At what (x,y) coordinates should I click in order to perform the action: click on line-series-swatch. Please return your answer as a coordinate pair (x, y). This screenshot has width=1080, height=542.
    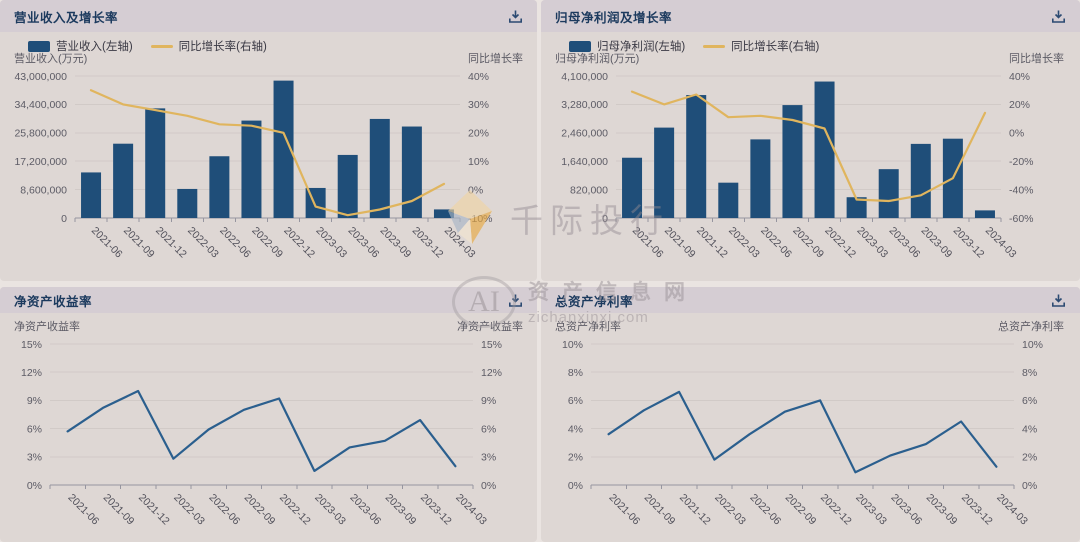
    Looking at the image, I should click on (161, 46).